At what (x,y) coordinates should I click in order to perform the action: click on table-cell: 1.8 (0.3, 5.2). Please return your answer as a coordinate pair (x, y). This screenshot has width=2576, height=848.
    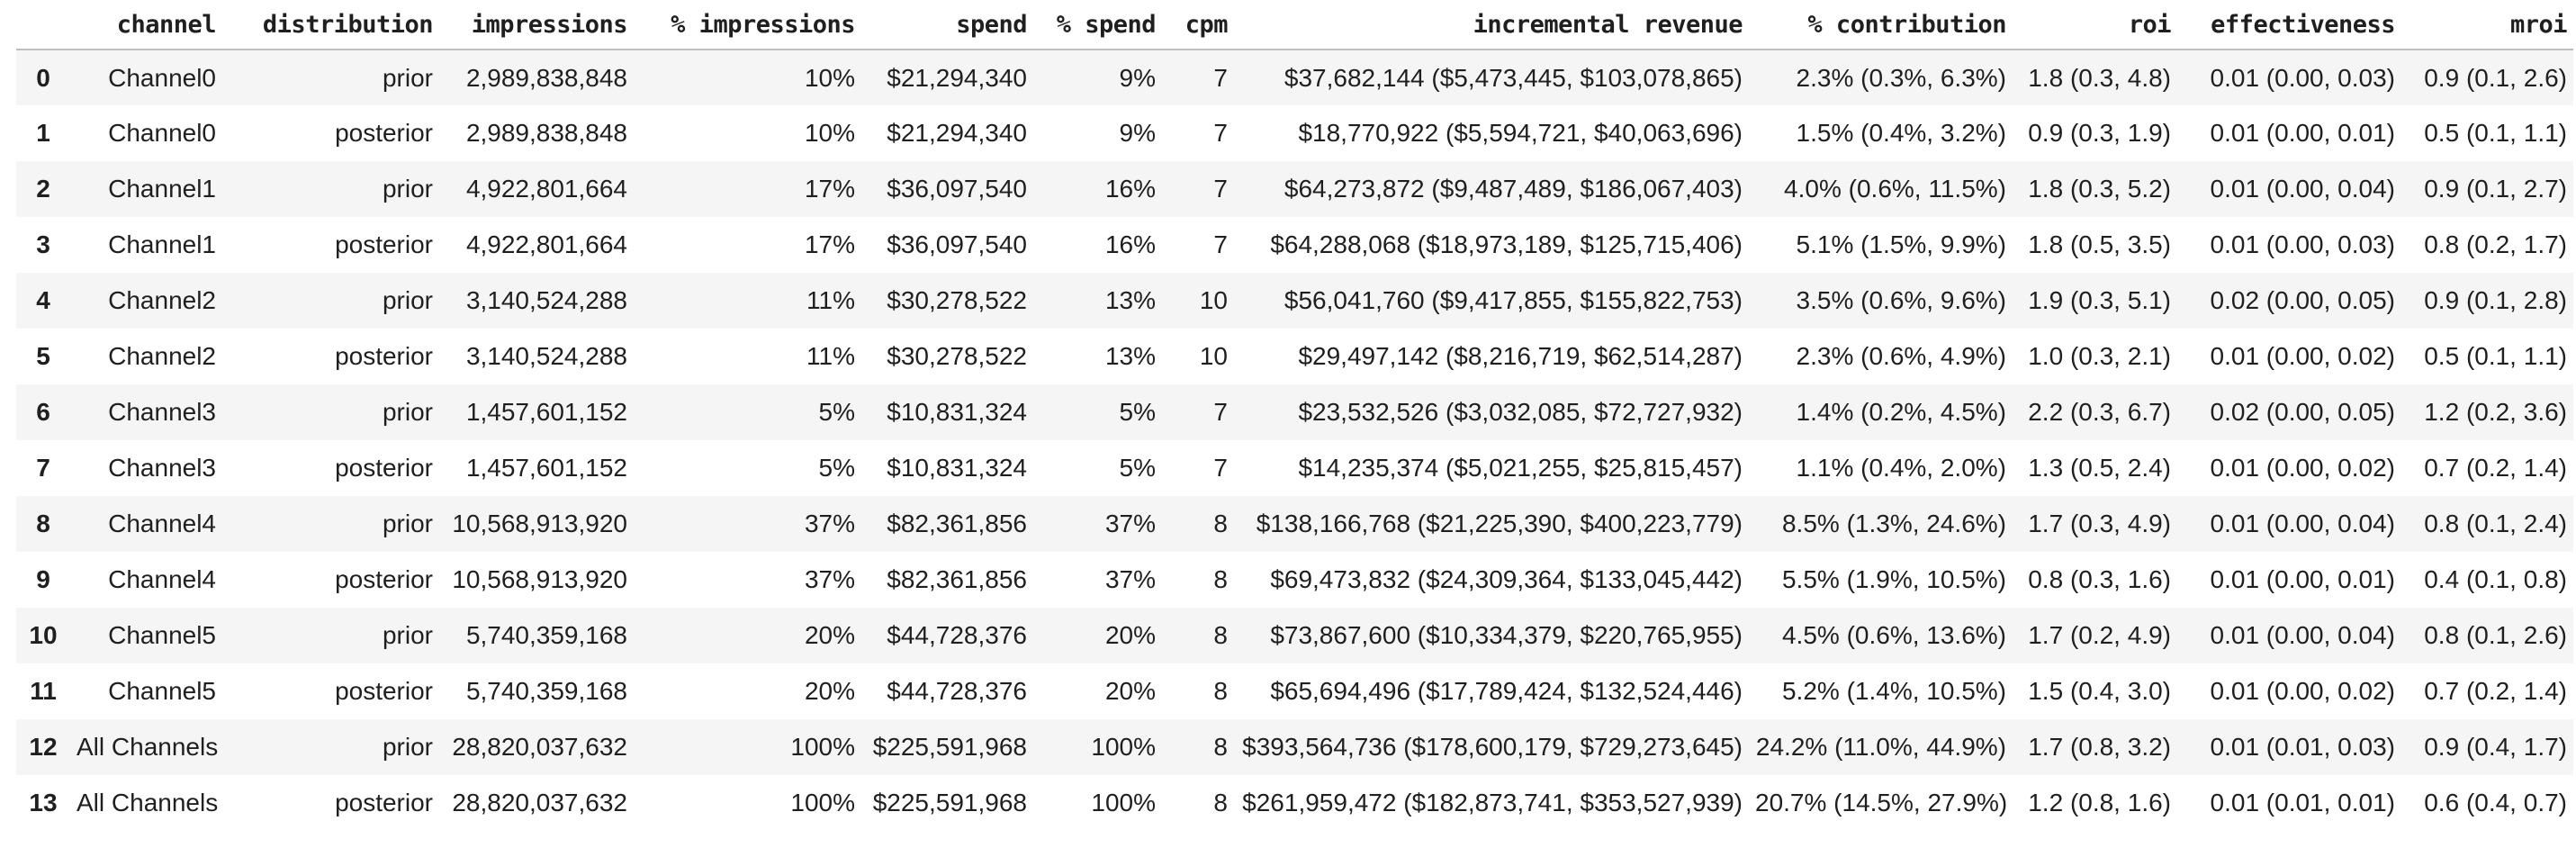
    Looking at the image, I should click on (2099, 189).